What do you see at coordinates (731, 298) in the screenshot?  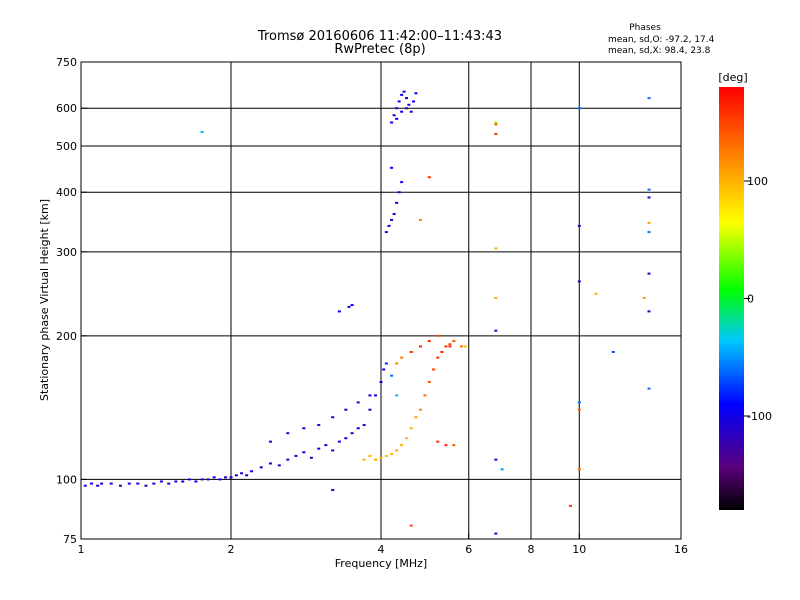 I see `colorbar` at bounding box center [731, 298].